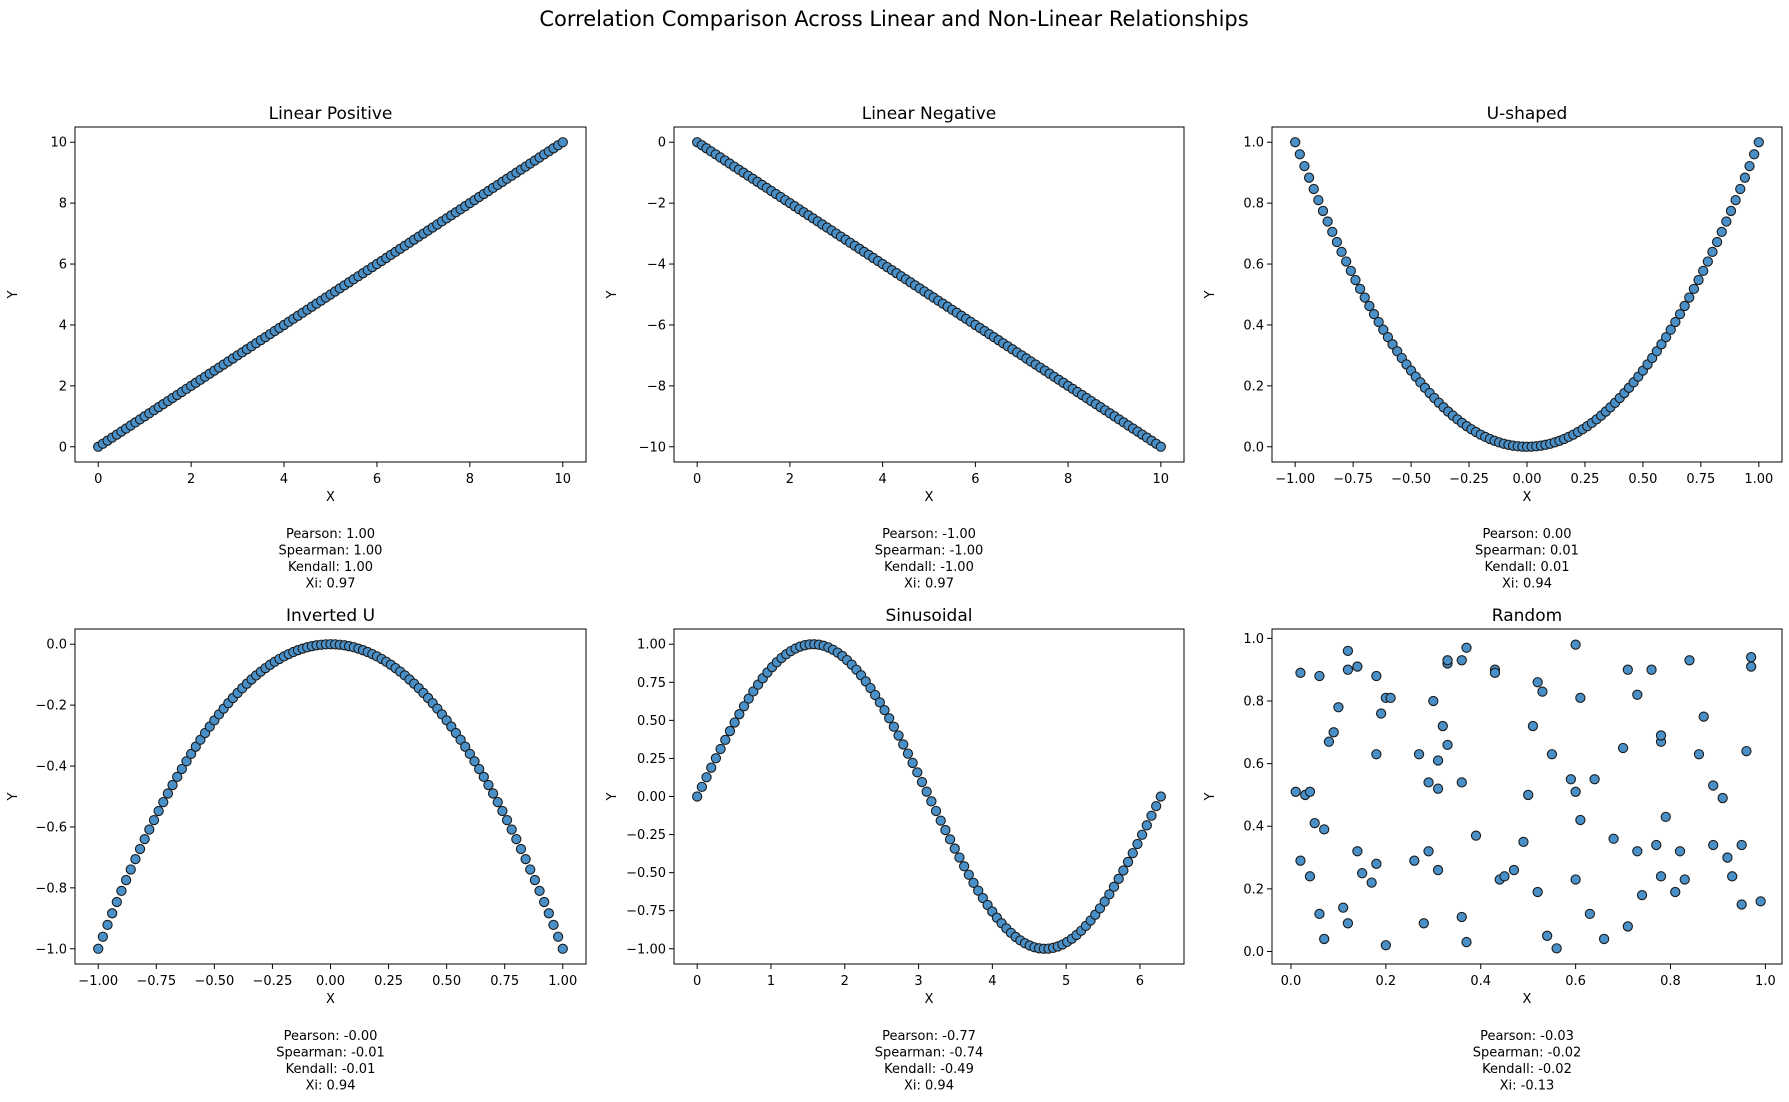 The image size is (1789, 1102). Describe the element at coordinates (330, 294) in the screenshot. I see `axes-frame` at that location.